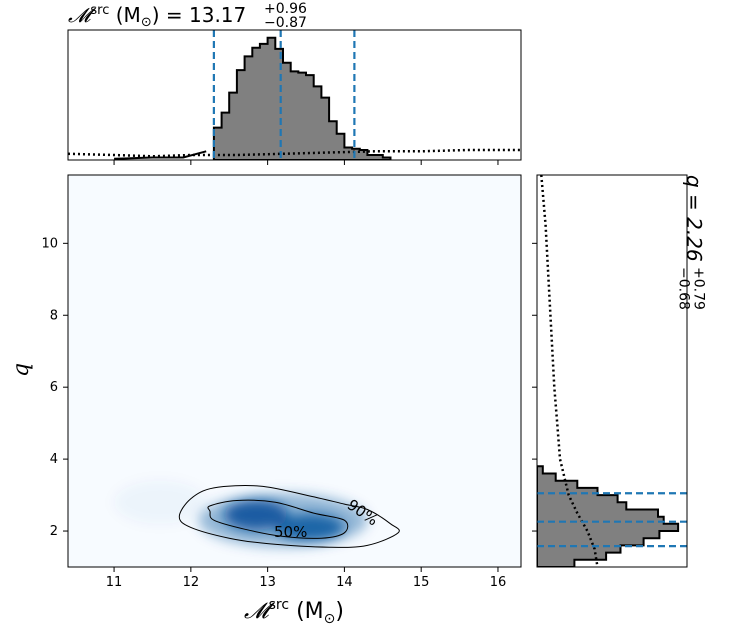 The width and height of the screenshot is (735, 636). I want to click on mchirp-title: 𝓜src (M⊙) = 13.17, so click(157, 16).